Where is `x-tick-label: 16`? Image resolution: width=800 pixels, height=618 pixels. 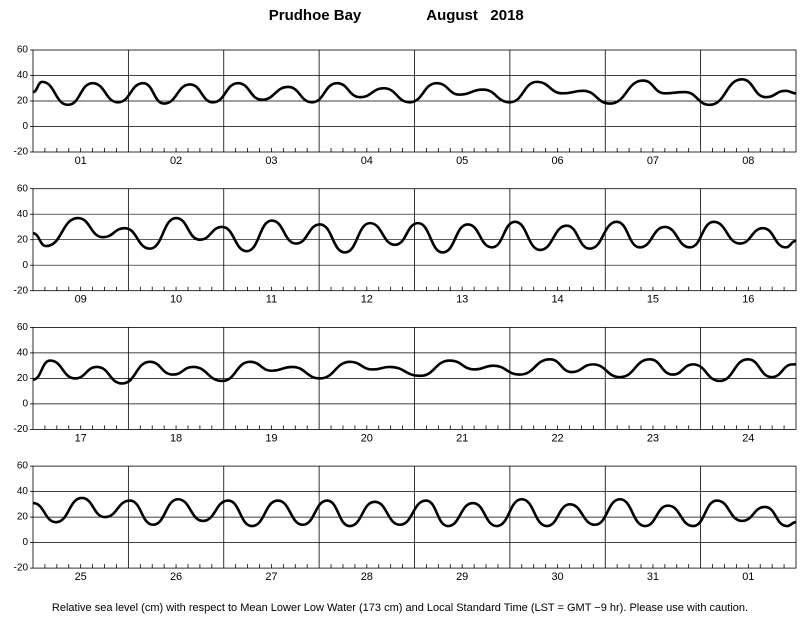
x-tick-label: 16 is located at coordinates (748, 300).